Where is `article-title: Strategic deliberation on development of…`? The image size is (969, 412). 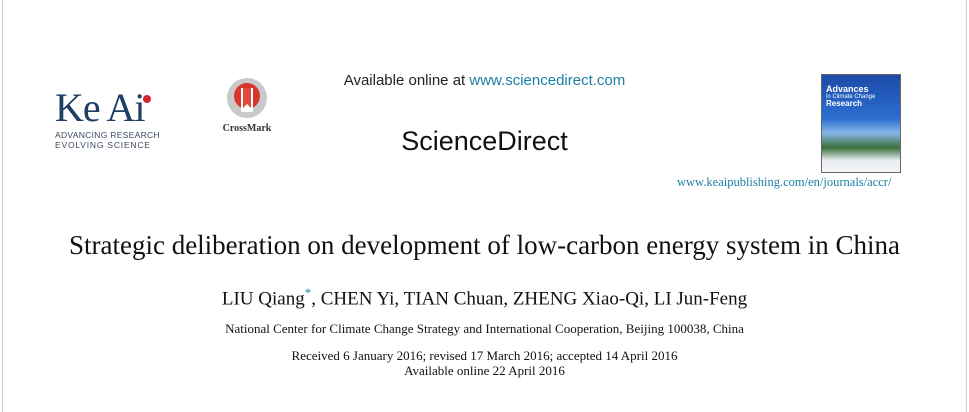 article-title: Strategic deliberation on development of… is located at coordinates (484, 245).